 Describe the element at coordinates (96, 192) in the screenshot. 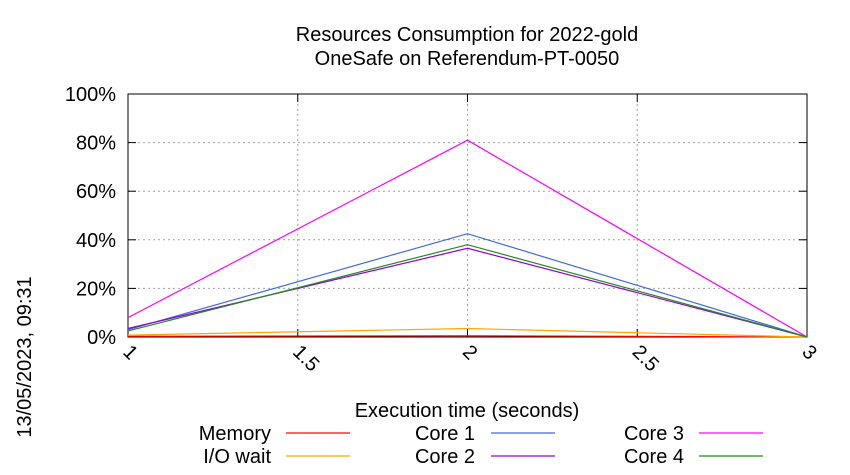

I see `y-tick-label: 60%` at that location.